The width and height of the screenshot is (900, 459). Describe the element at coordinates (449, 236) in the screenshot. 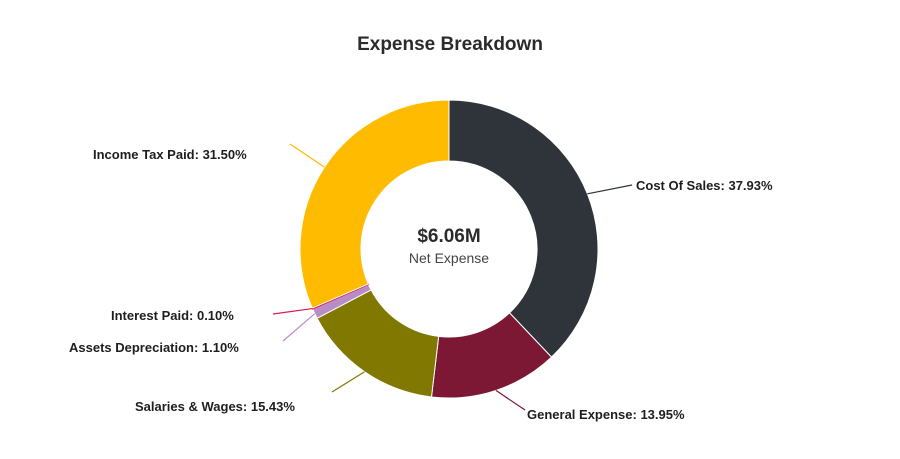

I see `center-total-value: $6.06M` at that location.